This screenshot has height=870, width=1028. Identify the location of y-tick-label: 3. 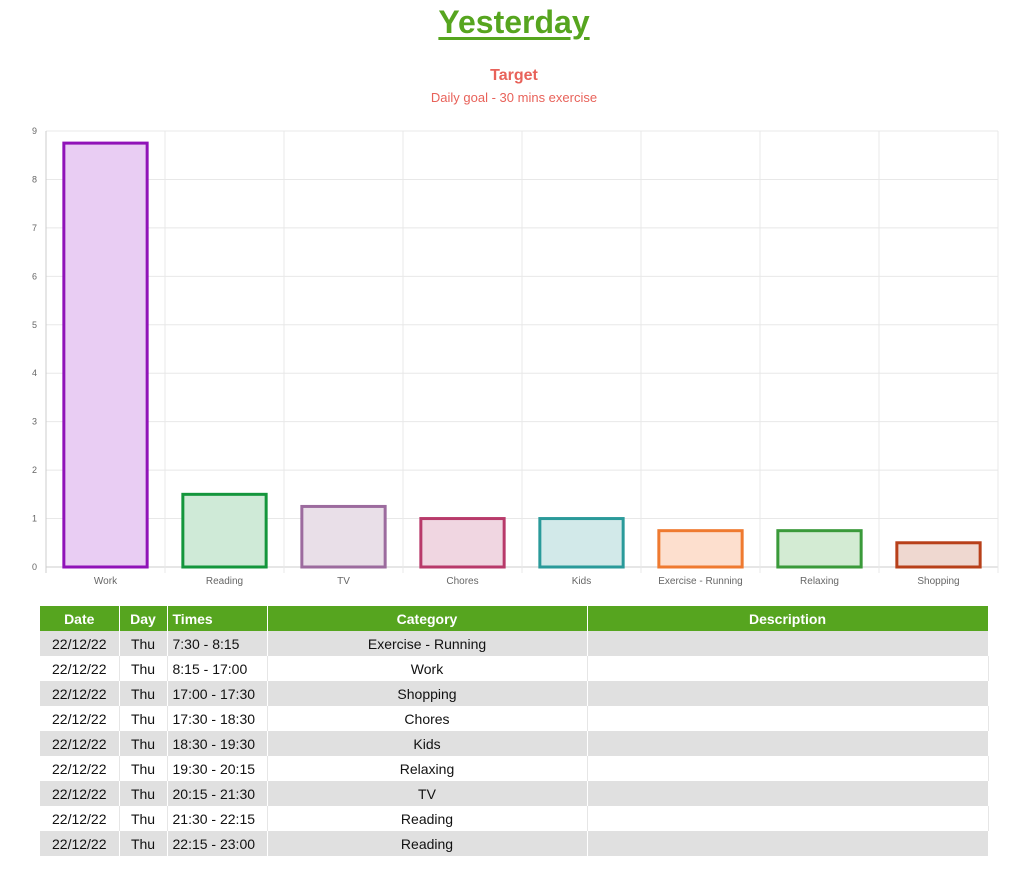
(34, 422).